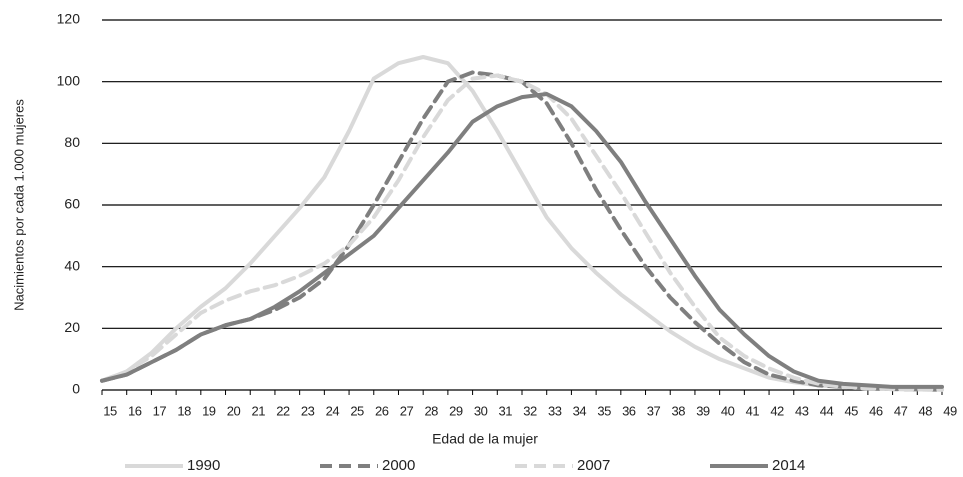 The image size is (963, 477). What do you see at coordinates (69, 19) in the screenshot?
I see `y-tick-label: 120` at bounding box center [69, 19].